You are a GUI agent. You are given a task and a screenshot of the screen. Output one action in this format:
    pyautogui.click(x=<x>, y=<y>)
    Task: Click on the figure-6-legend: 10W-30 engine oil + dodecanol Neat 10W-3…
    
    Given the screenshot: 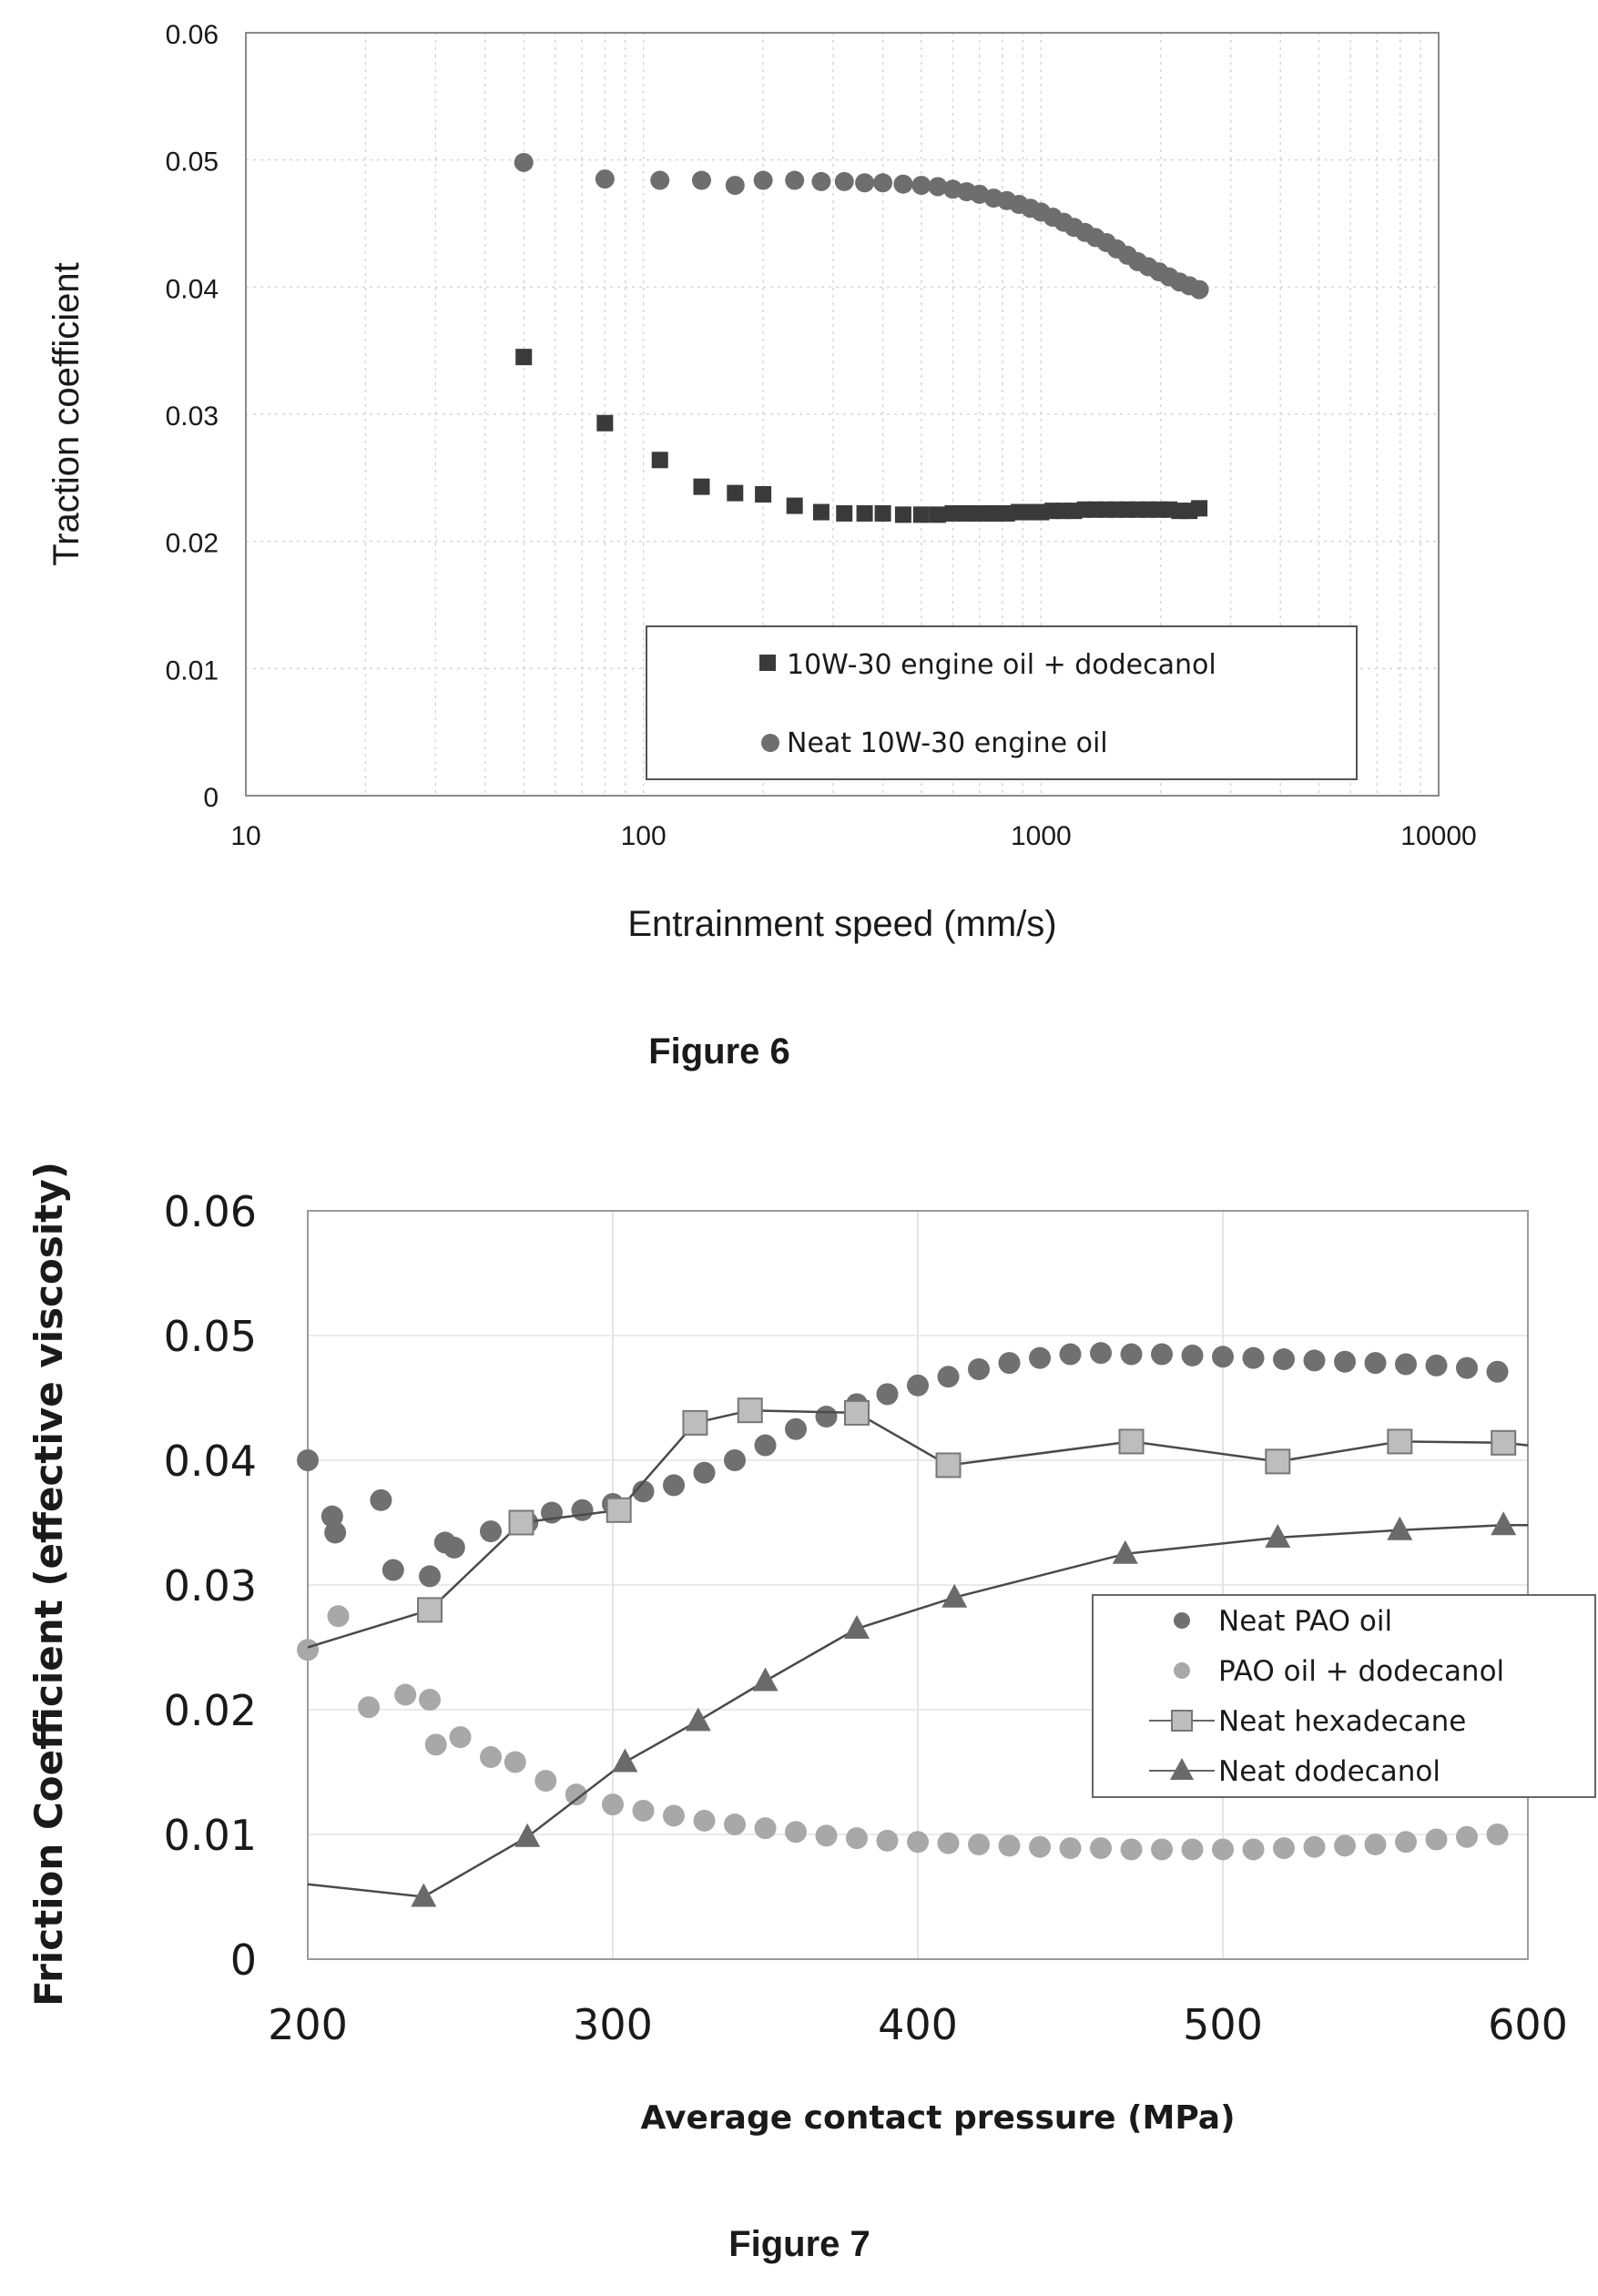 What is the action you would take?
    pyautogui.click(x=1002, y=702)
    